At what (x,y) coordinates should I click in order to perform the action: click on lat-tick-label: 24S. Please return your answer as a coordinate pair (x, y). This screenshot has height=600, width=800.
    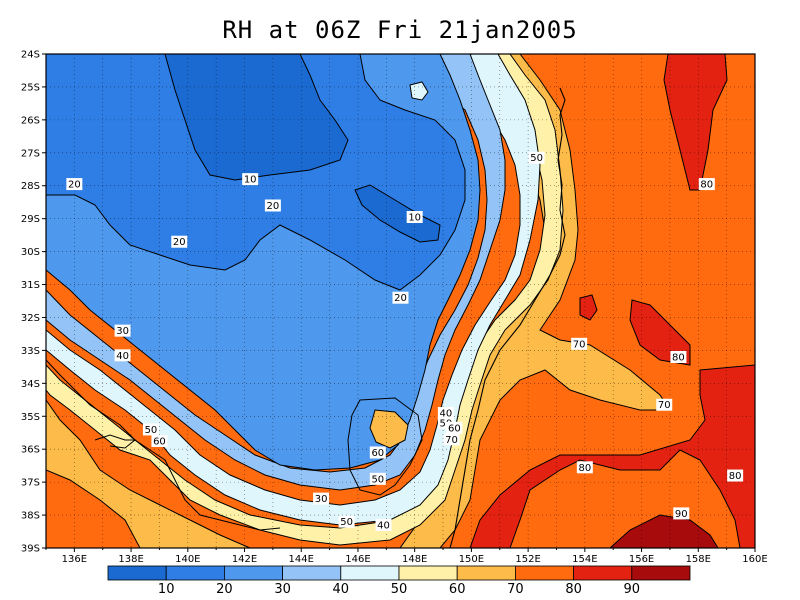
    Looking at the image, I should click on (30, 55).